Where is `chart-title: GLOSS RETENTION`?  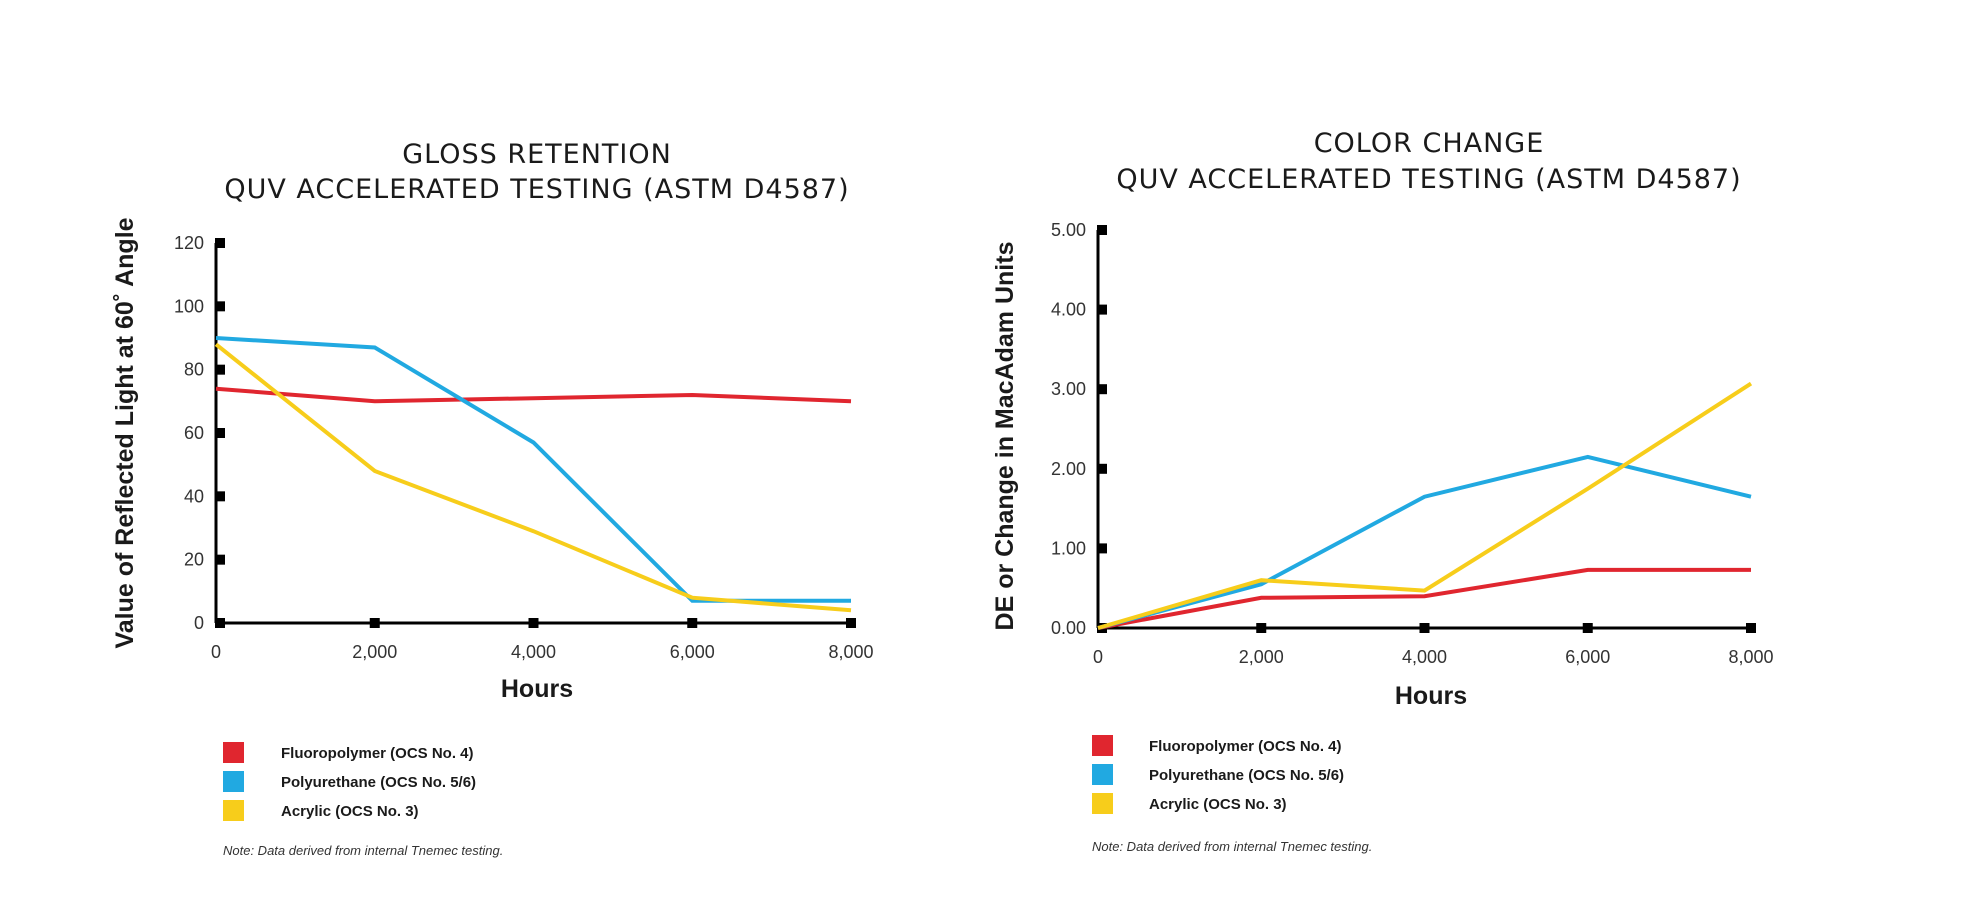 chart-title: GLOSS RETENTION is located at coordinates (537, 154).